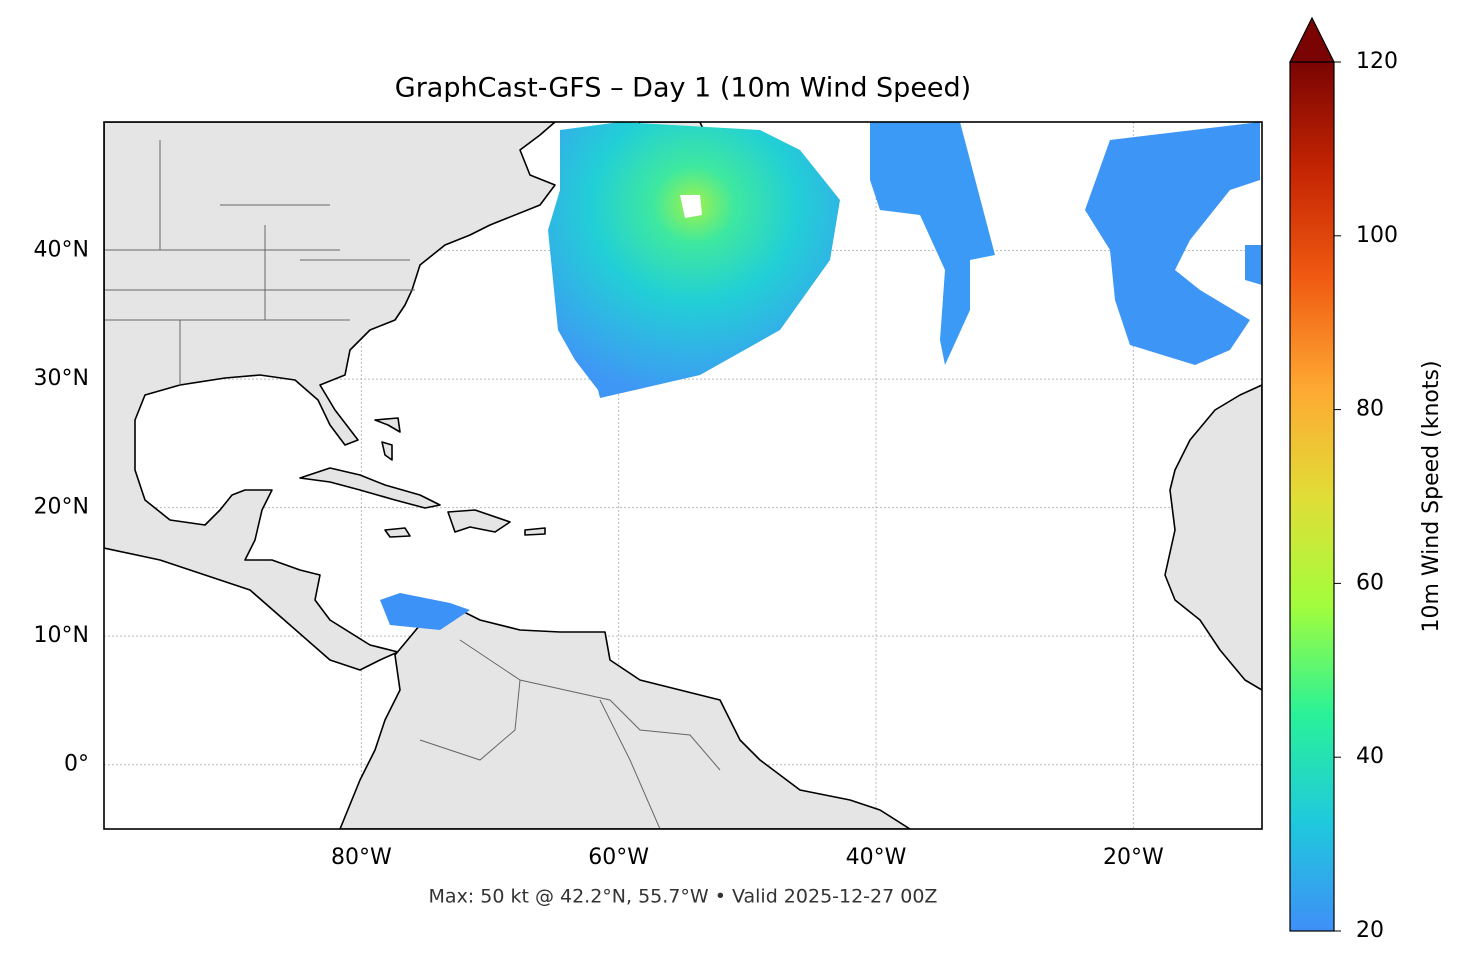 The image size is (1466, 969). I want to click on x-tick-label: 20°W, so click(1133, 857).